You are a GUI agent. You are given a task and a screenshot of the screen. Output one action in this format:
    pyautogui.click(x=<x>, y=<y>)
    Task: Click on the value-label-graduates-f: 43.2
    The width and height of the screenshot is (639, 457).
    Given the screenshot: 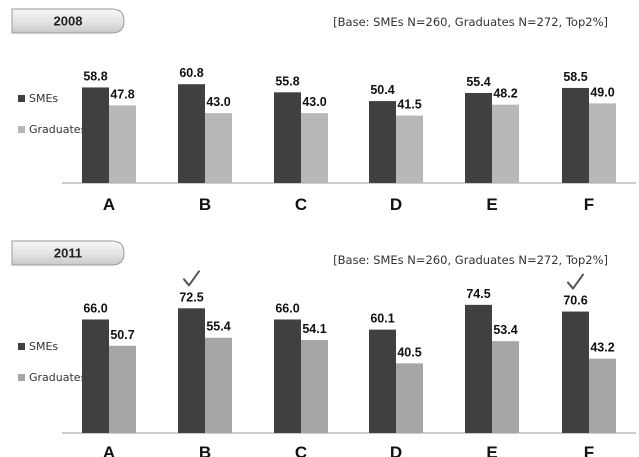 What is the action you would take?
    pyautogui.click(x=602, y=348)
    